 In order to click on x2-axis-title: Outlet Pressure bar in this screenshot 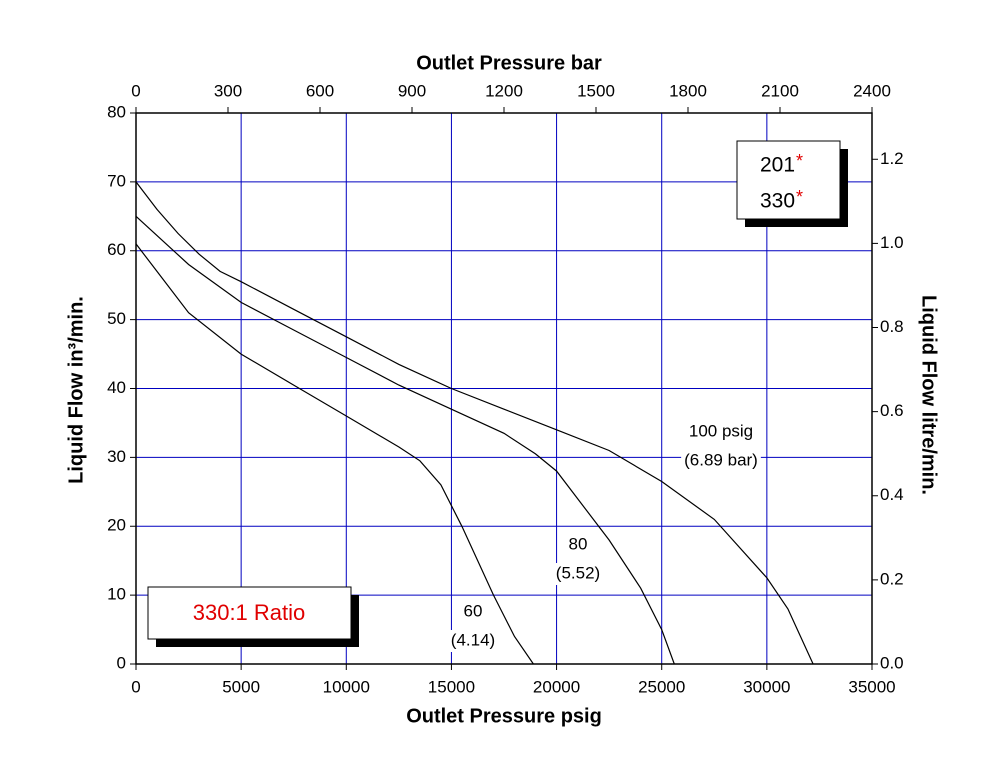, I will do `click(509, 63)`.